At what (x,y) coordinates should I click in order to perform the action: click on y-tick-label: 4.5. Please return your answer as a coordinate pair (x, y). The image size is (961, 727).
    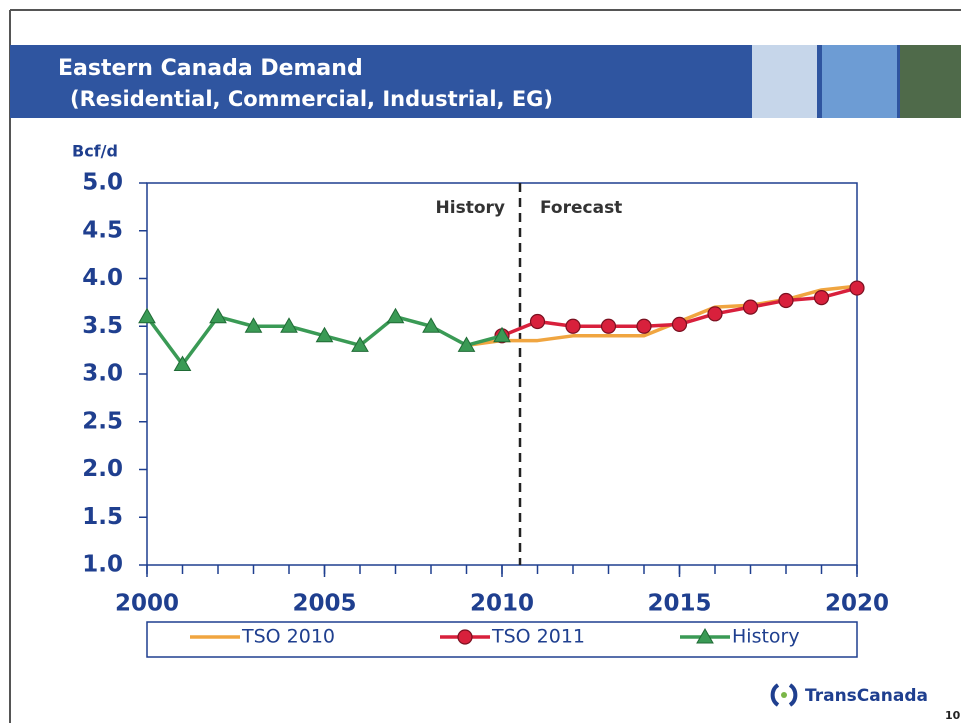
    Looking at the image, I should click on (102, 230).